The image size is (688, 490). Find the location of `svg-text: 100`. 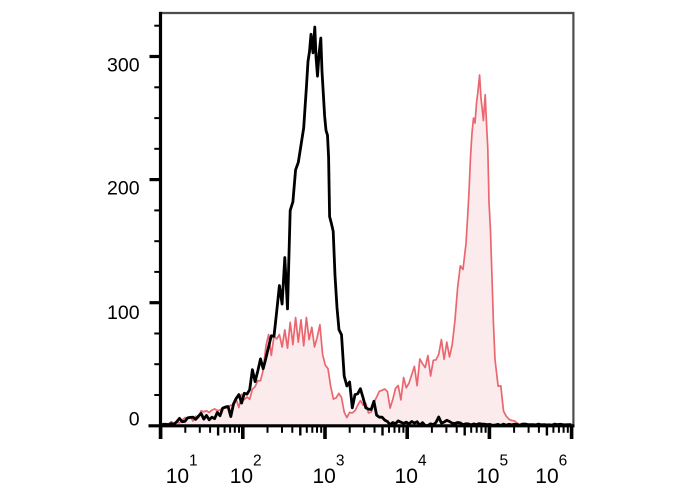

svg-text: 100 is located at coordinates (123, 313).